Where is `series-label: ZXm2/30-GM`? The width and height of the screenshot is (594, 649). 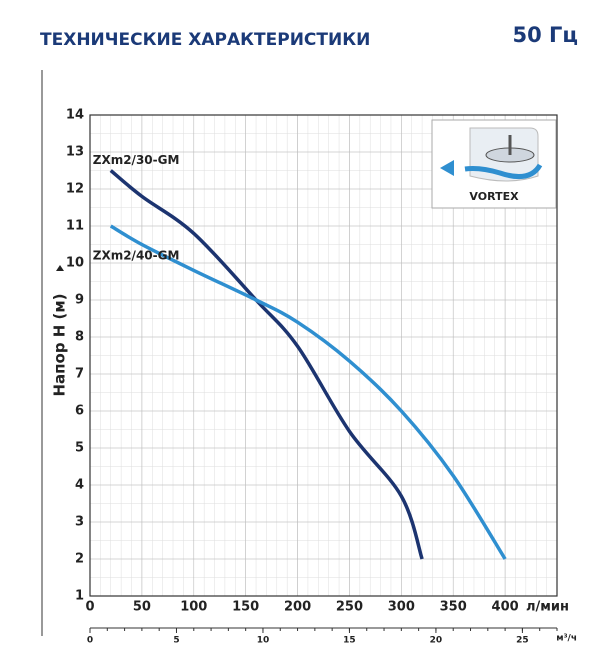
series-label: ZXm2/30-GM is located at coordinates (136, 160).